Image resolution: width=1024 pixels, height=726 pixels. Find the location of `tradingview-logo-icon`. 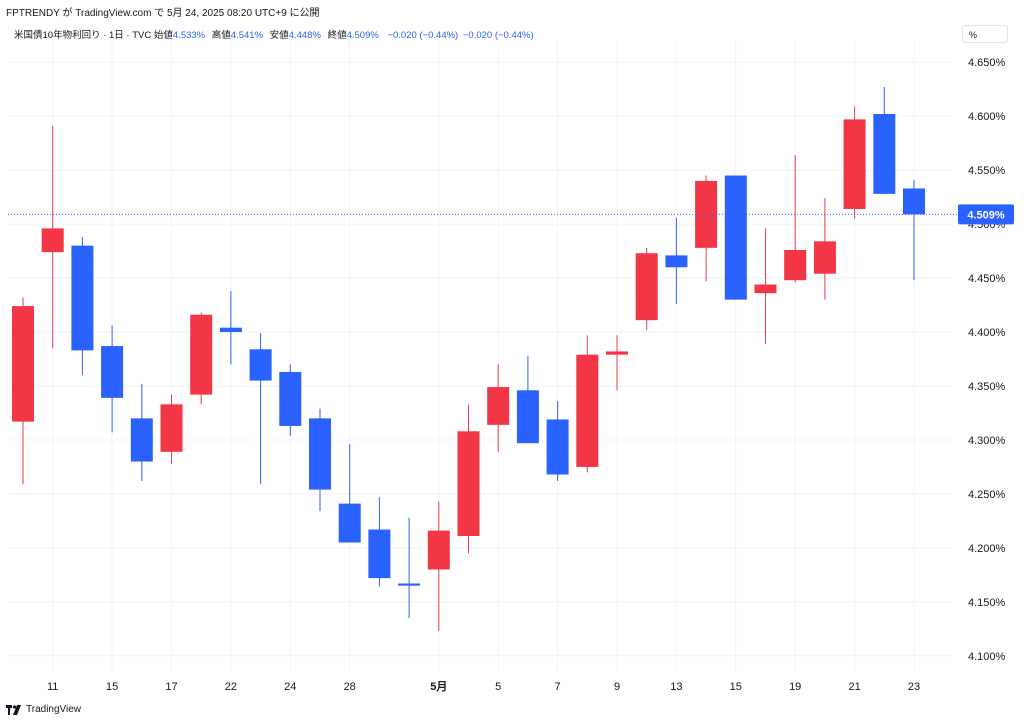

tradingview-logo-icon is located at coordinates (13, 709).